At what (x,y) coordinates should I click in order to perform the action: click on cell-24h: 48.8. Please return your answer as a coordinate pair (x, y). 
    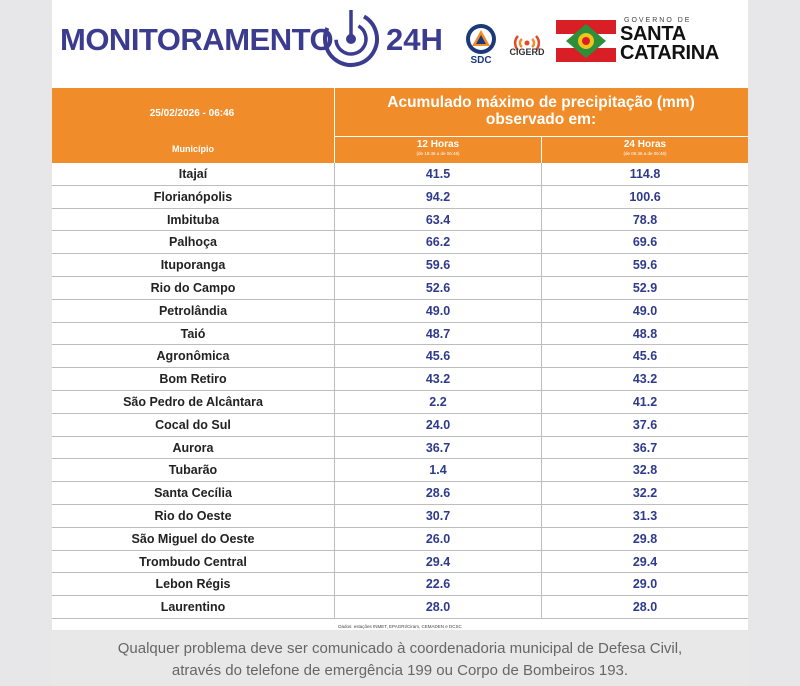
    Looking at the image, I should click on (645, 333).